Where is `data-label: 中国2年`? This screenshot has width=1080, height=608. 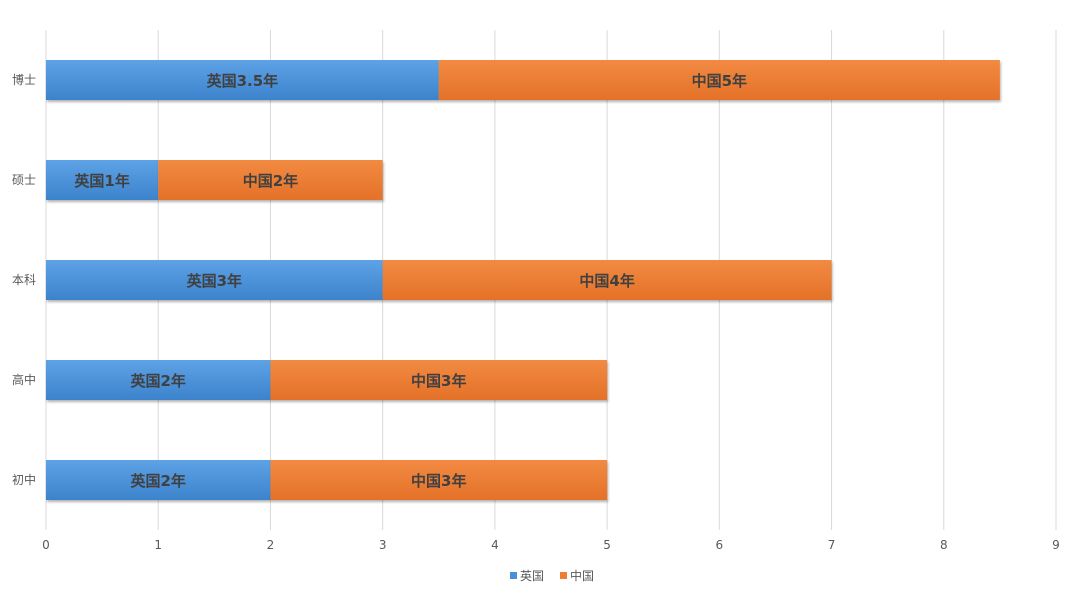
data-label: 中国2年 is located at coordinates (270, 181).